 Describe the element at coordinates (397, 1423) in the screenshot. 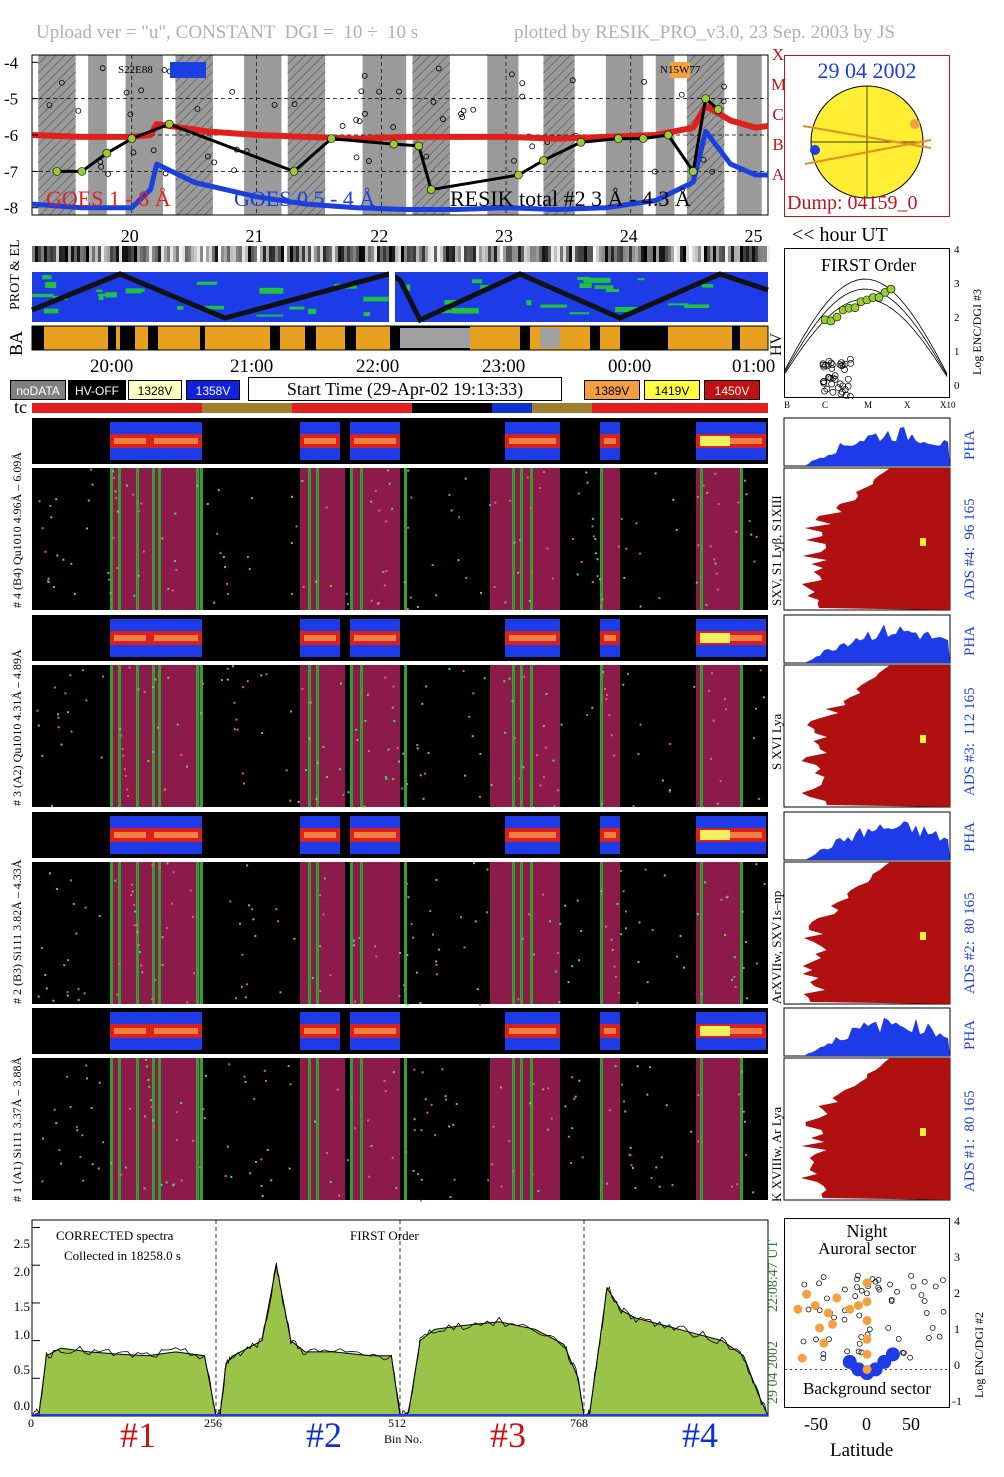

I see `spec-xtick-512: 512` at that location.